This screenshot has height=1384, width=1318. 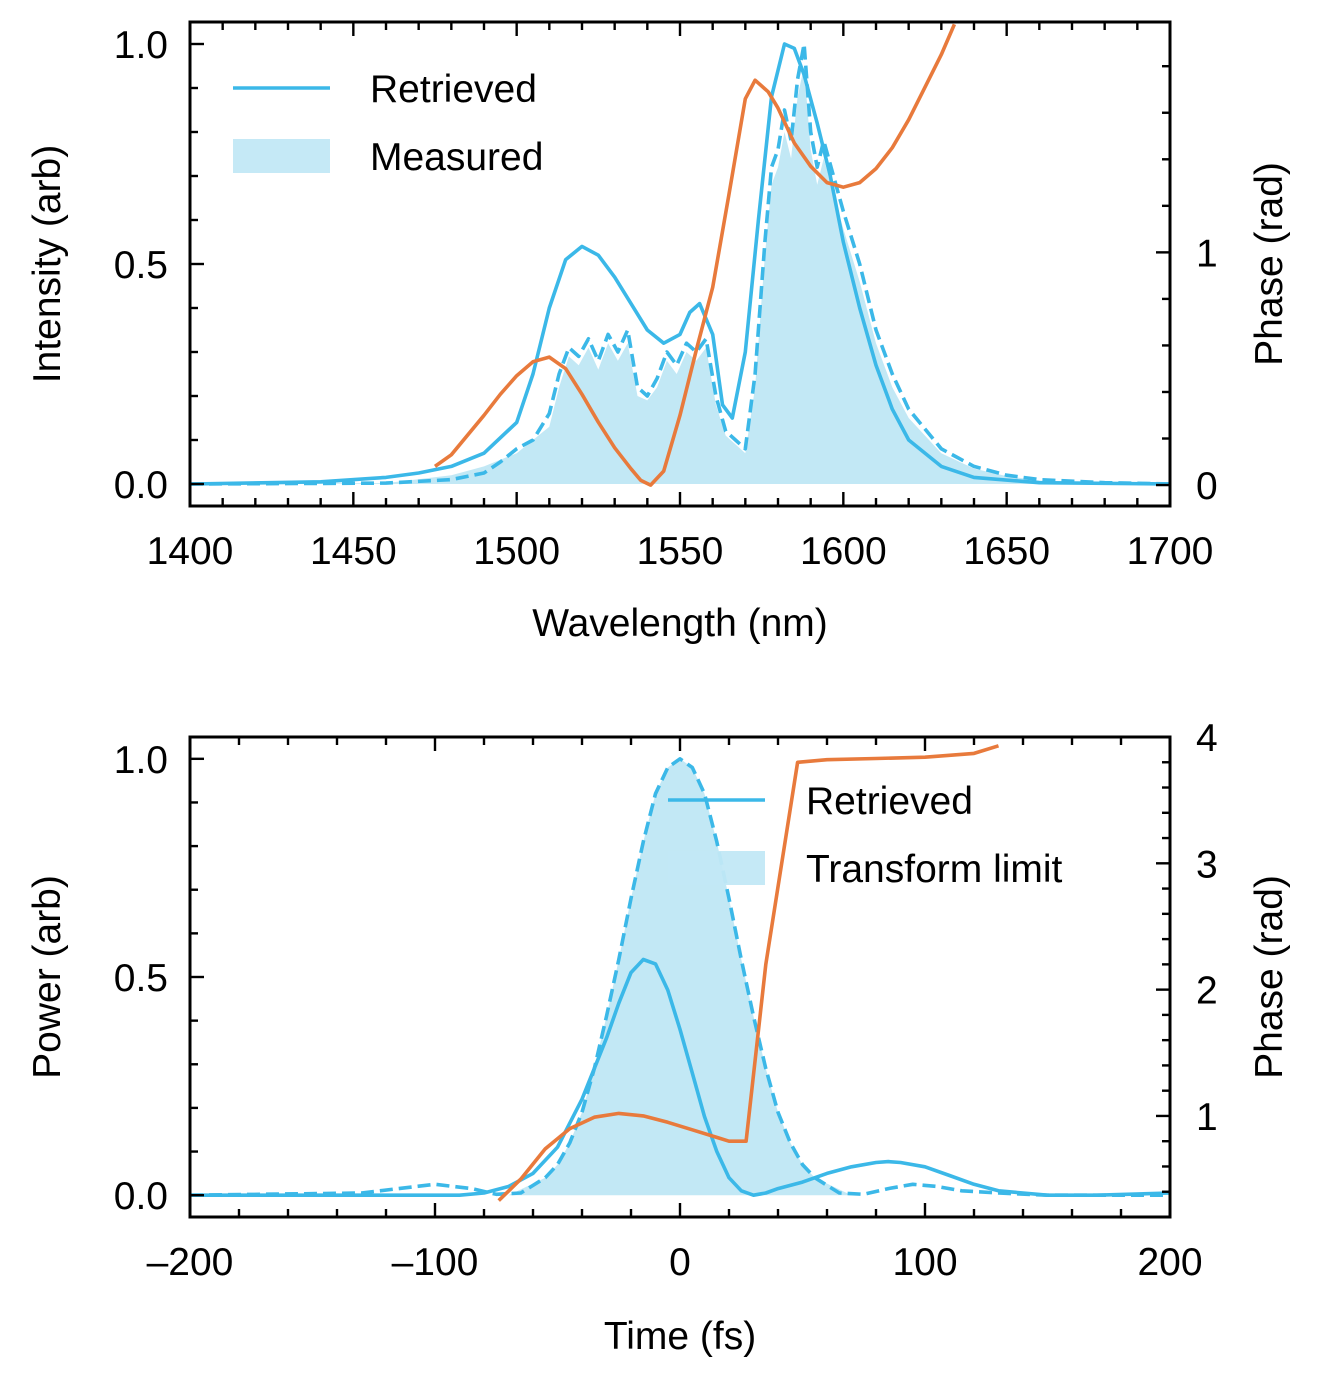 I want to click on y-axis-label: Intensity (arb), so click(x=47, y=264).